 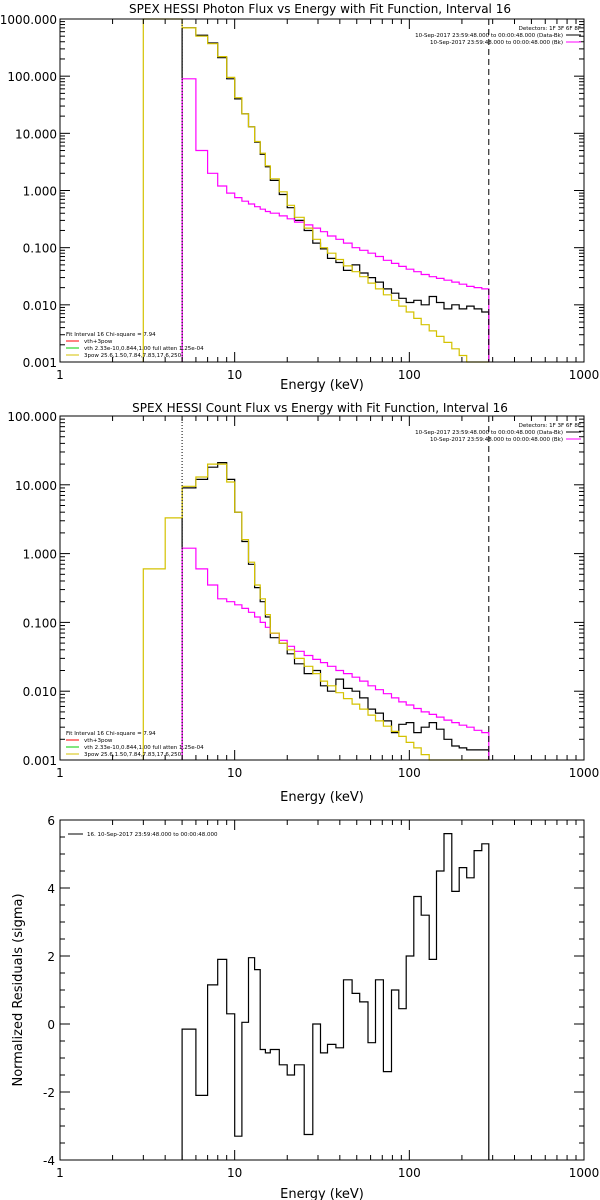 What do you see at coordinates (51, 957) in the screenshot?
I see `residuals-y-tick-label: 2` at bounding box center [51, 957].